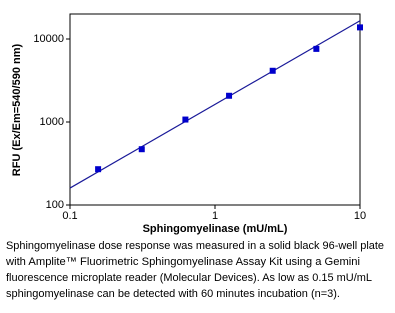 This screenshot has width=395, height=313. What do you see at coordinates (17, 109) in the screenshot?
I see `y-axis-label: RFU (Ex/Em=540/590 nm)` at bounding box center [17, 109].